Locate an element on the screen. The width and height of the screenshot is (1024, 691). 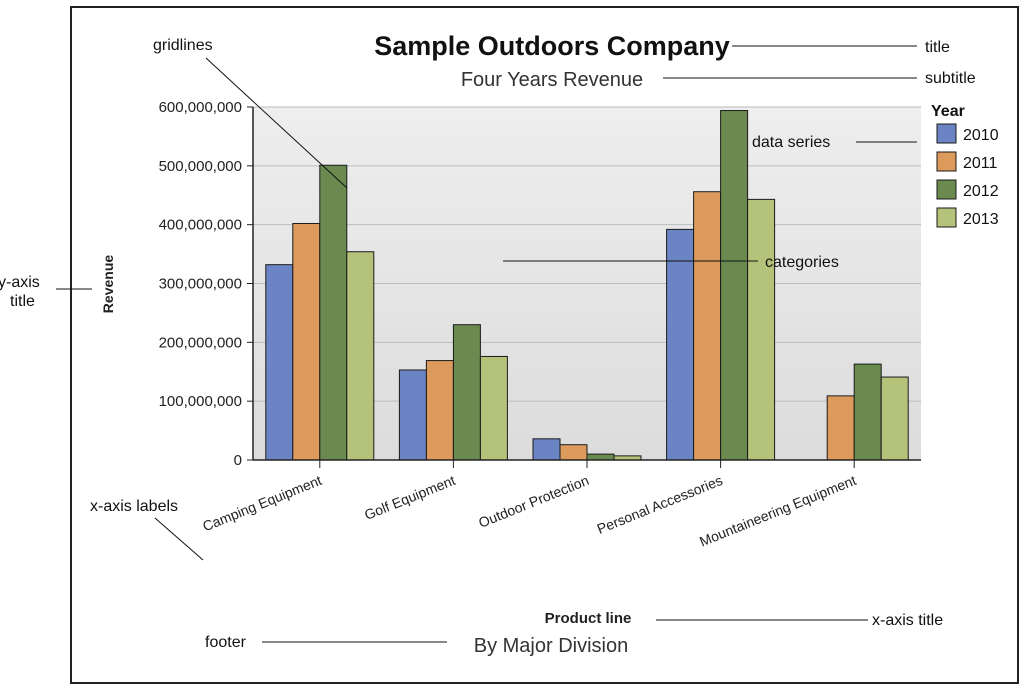
y-tick-label: 100,000,000 is located at coordinates (200, 401).